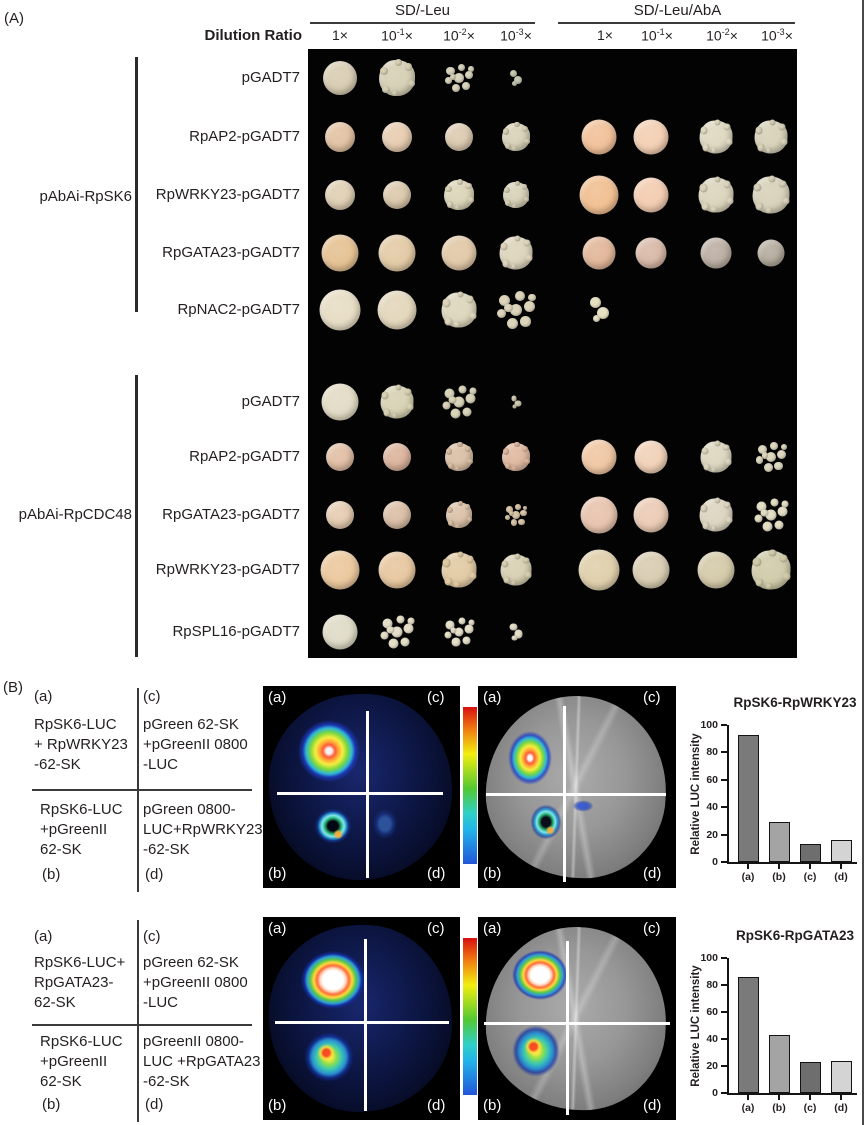  Describe the element at coordinates (841, 877) in the screenshot. I see `x-tick-label: (d)` at that location.